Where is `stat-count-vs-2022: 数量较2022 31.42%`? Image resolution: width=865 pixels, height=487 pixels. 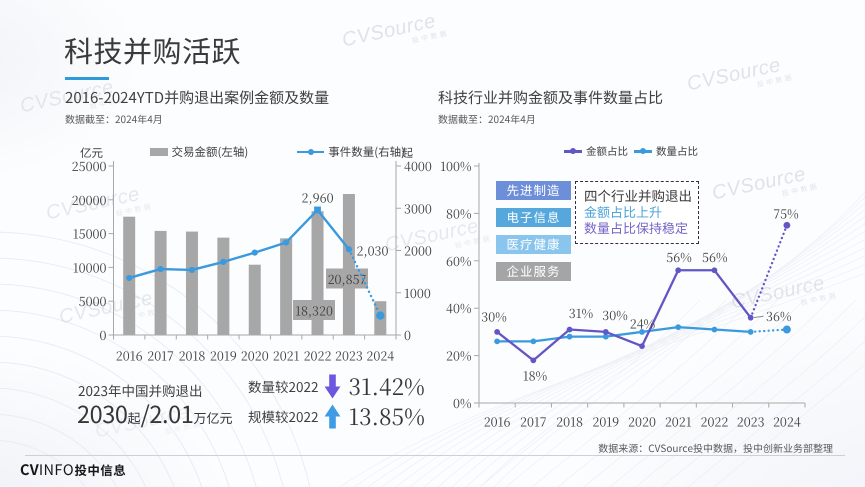 stat-count-vs-2022: 数量较2022 31.42% is located at coordinates (336, 386).